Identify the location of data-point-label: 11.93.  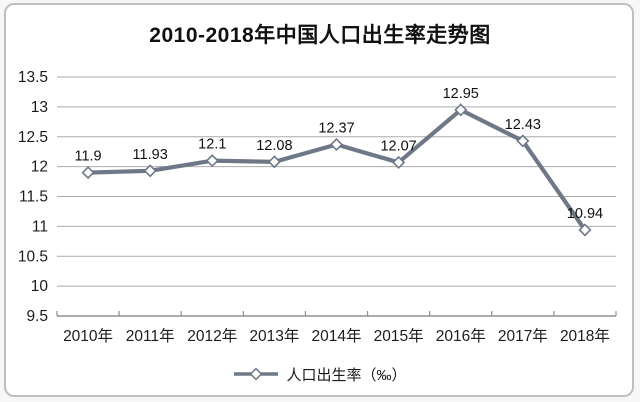
(150, 155).